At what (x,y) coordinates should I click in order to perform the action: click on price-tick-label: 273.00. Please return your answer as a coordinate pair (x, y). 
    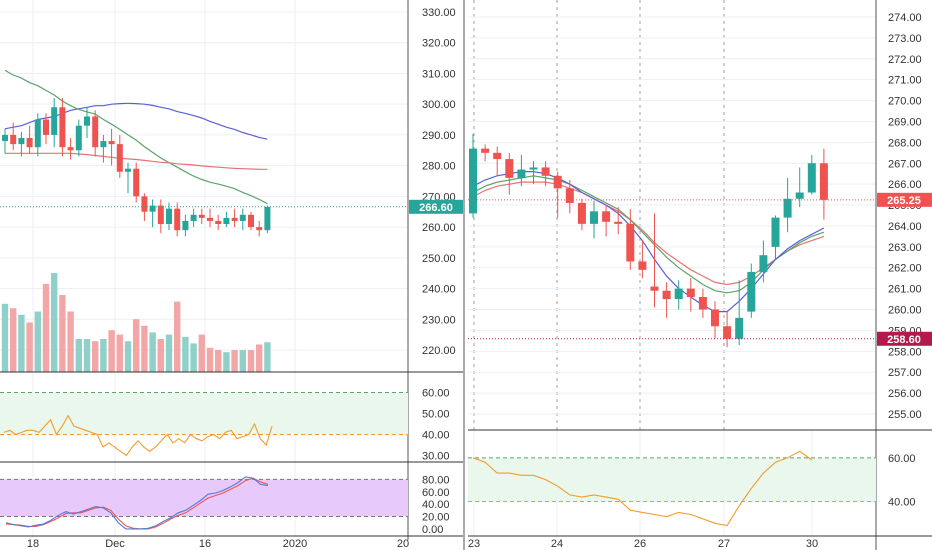
    Looking at the image, I should click on (905, 39).